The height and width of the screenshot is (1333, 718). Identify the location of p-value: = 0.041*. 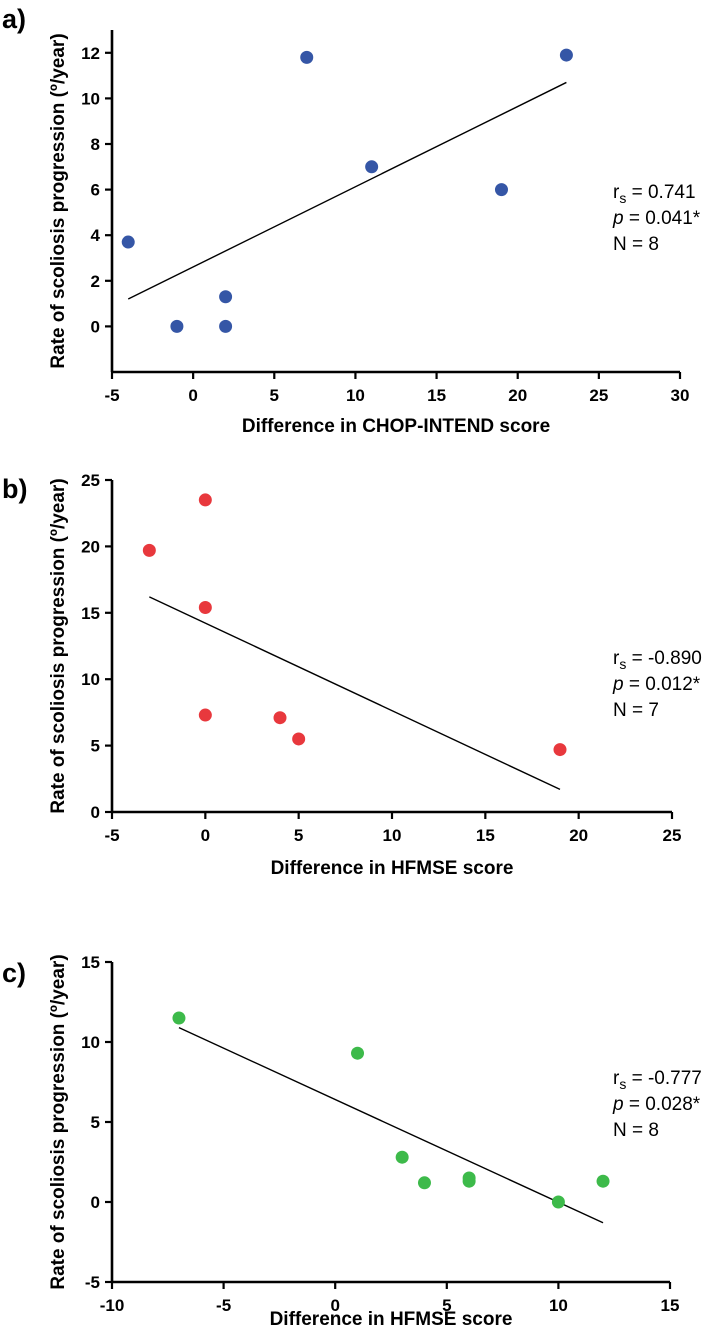
(662, 218).